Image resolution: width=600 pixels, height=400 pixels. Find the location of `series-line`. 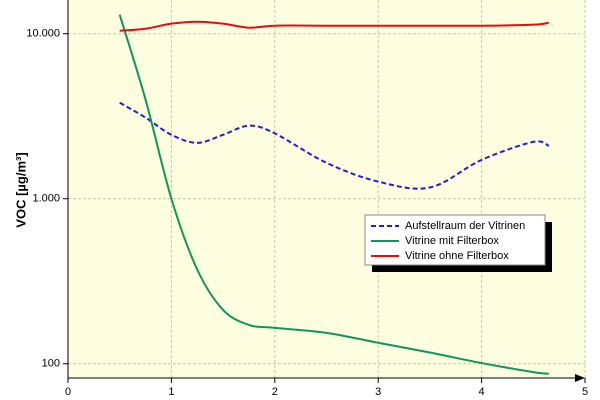

series-line is located at coordinates (334, 26).